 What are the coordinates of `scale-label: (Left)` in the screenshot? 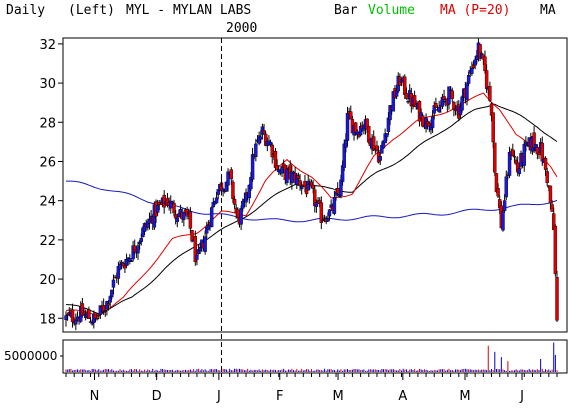 It's located at (91, 10).